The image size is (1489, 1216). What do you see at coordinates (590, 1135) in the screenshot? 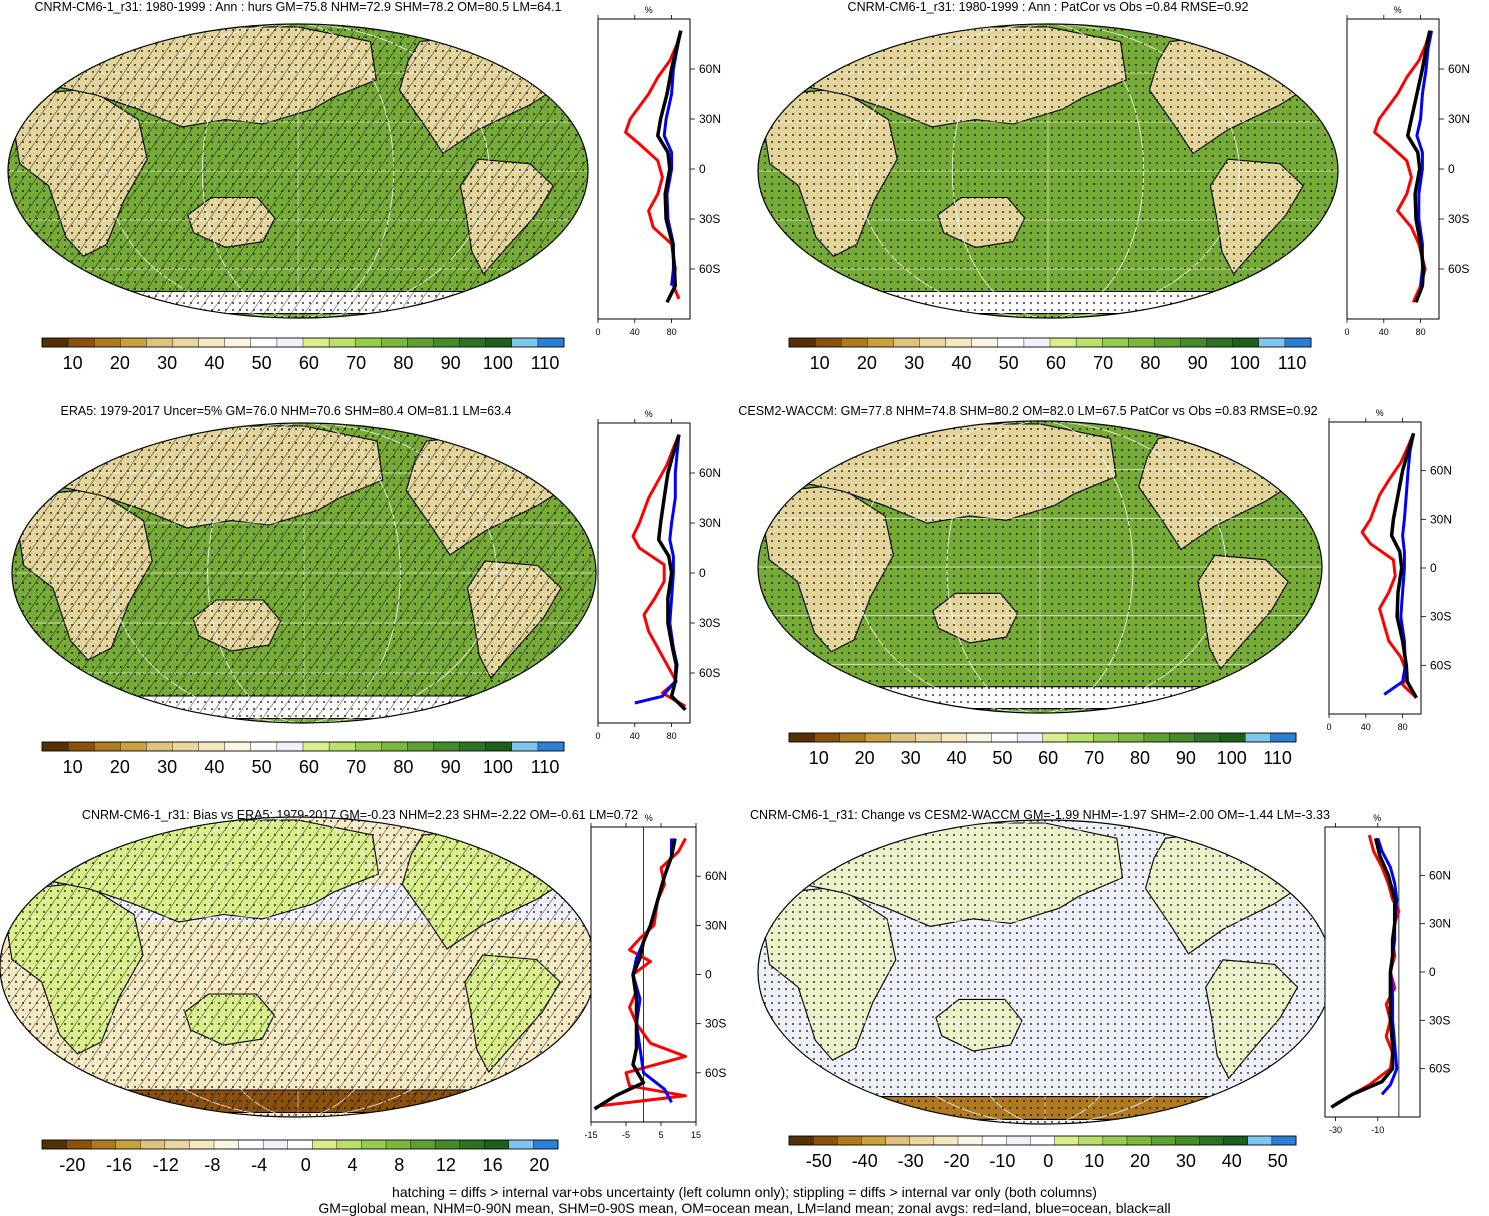
I see `x-tick-label: -15` at bounding box center [590, 1135].